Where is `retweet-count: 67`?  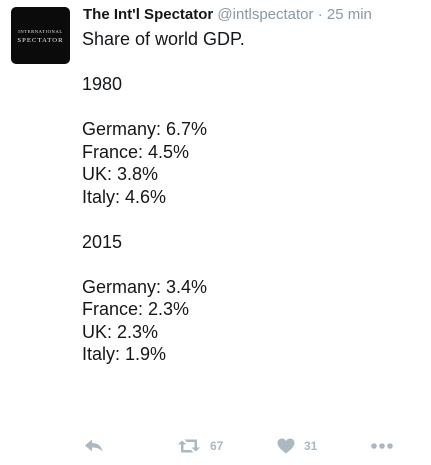 retweet-count: 67 is located at coordinates (217, 446).